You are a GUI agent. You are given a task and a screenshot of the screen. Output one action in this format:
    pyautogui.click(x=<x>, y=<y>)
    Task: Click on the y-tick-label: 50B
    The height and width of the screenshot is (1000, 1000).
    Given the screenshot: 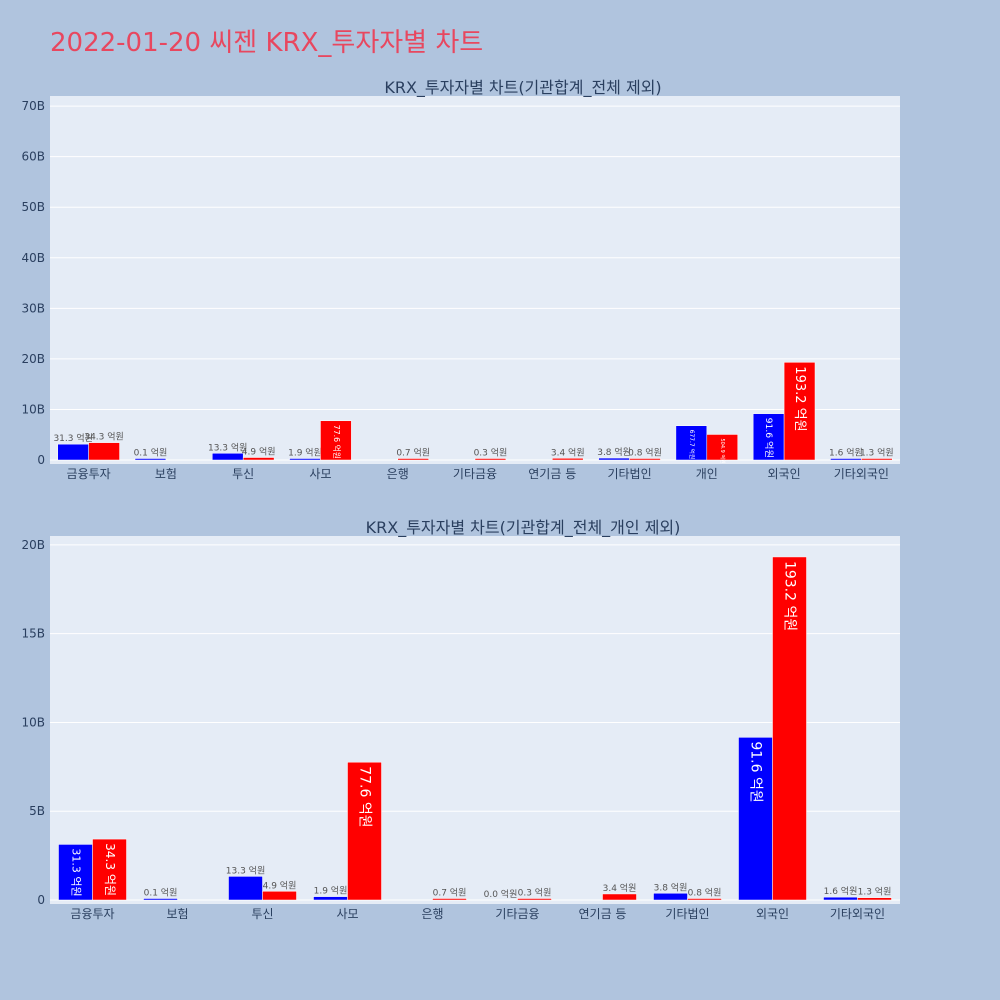 What is the action you would take?
    pyautogui.click(x=33, y=207)
    